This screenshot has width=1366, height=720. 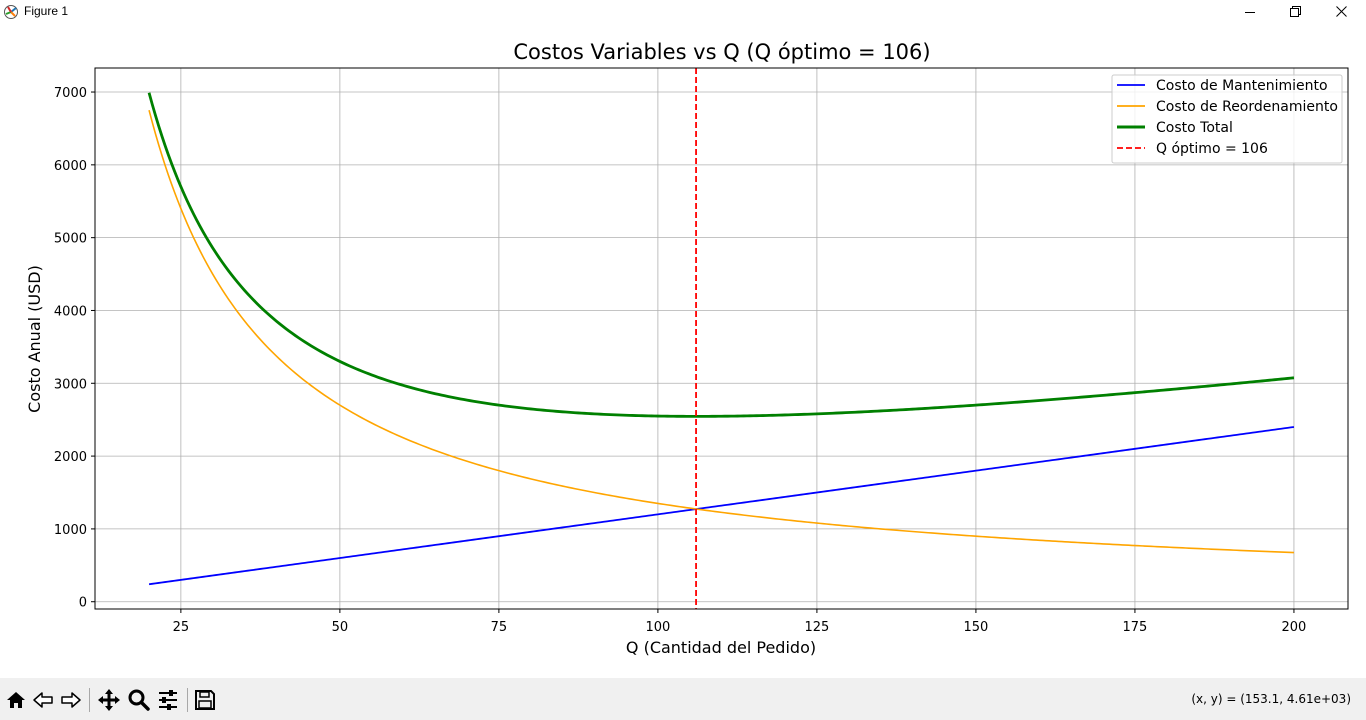 I want to click on x-tick-label: 150, so click(x=976, y=627).